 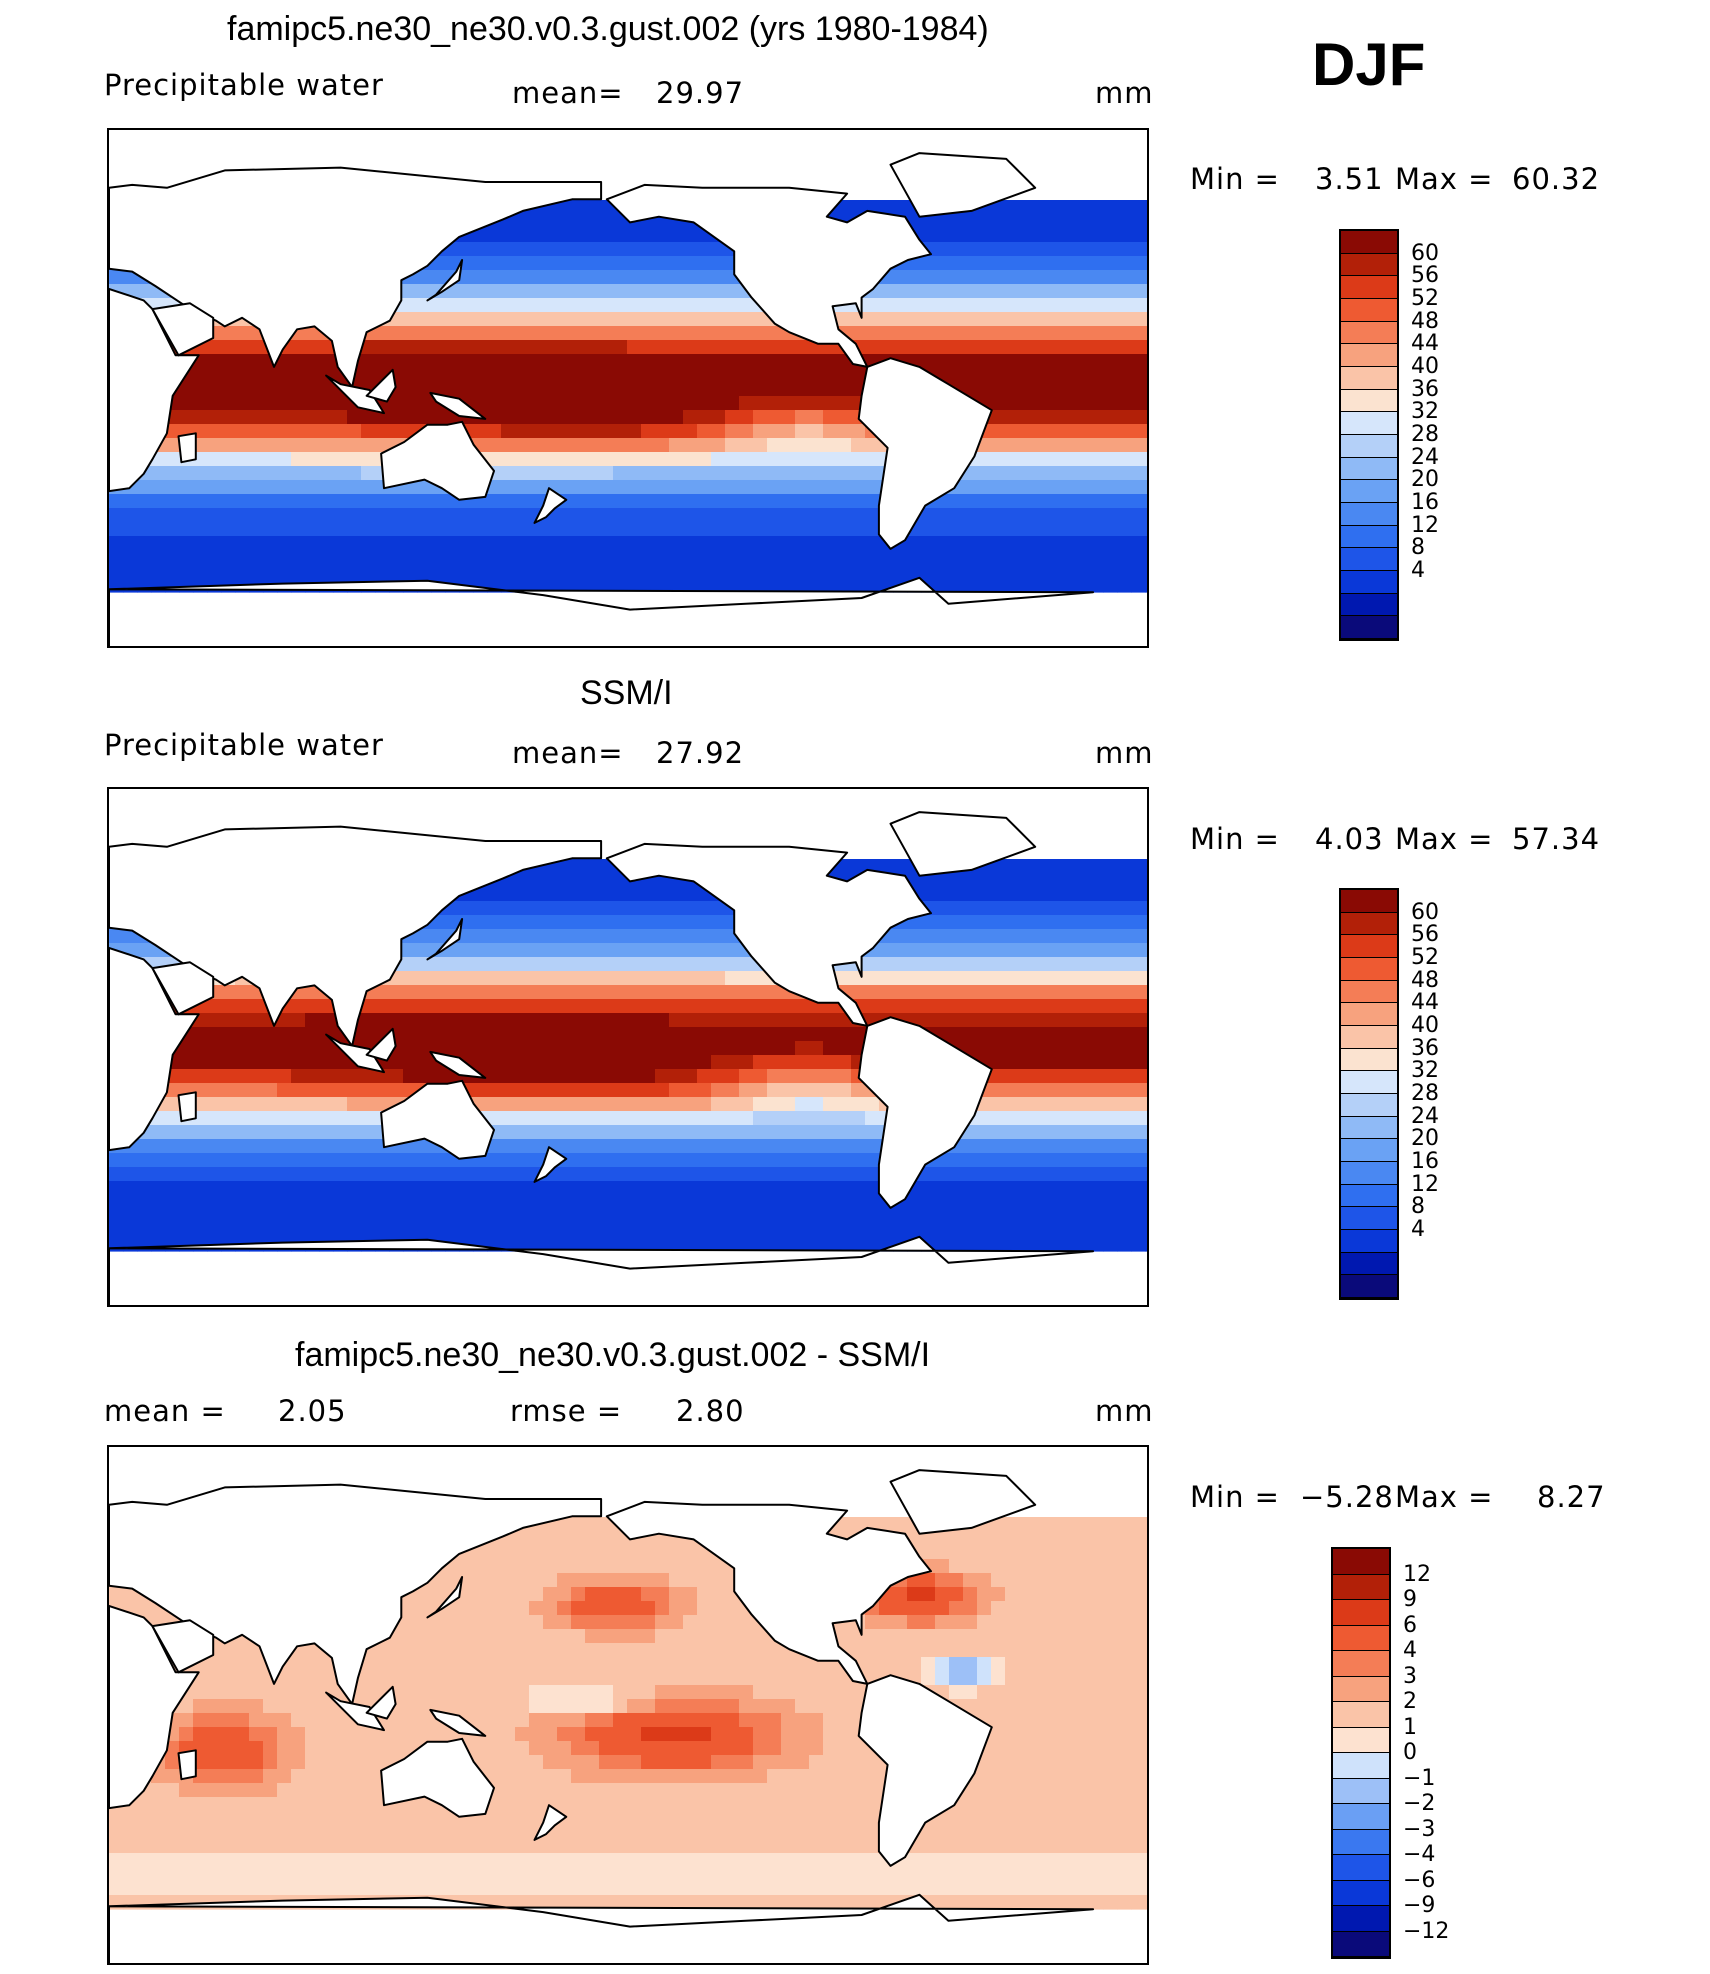 What do you see at coordinates (183, 329) in the screenshot?
I see `continent-shape` at bounding box center [183, 329].